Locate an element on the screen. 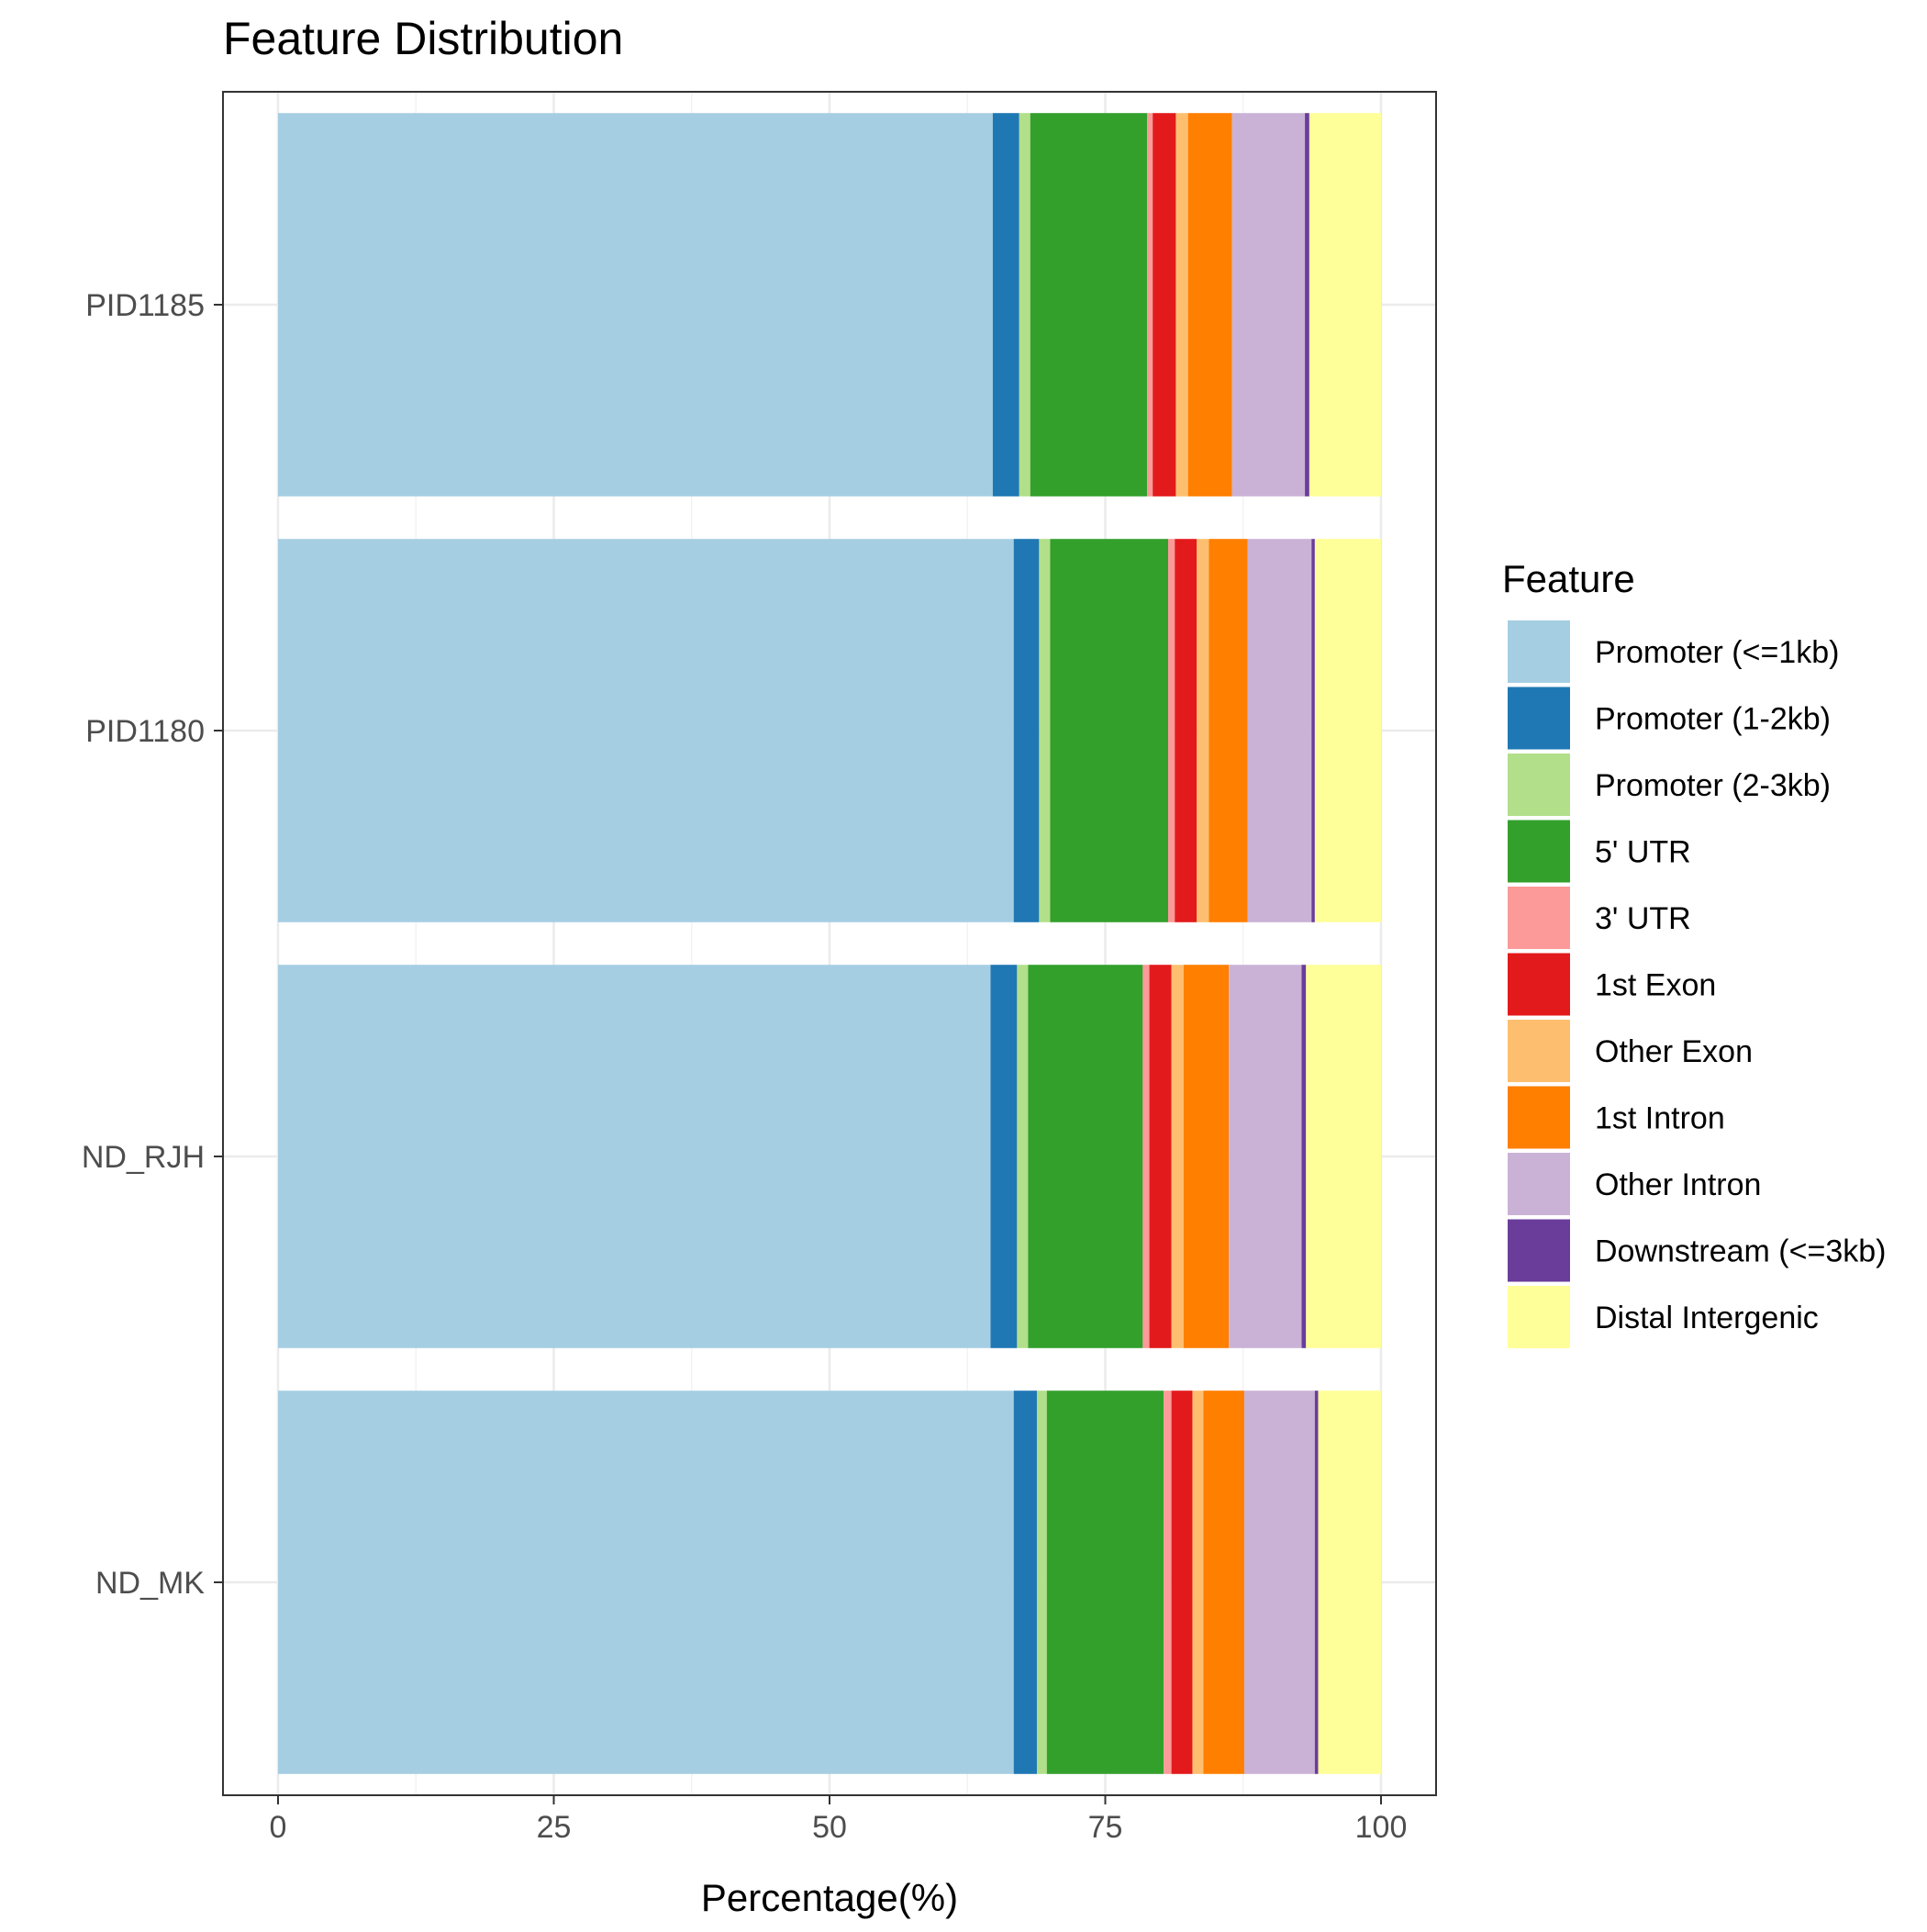 The height and width of the screenshot is (1932, 1927). bar-segment: ND_MK — 5' UTR: 10.6% is located at coordinates (1105, 1582).